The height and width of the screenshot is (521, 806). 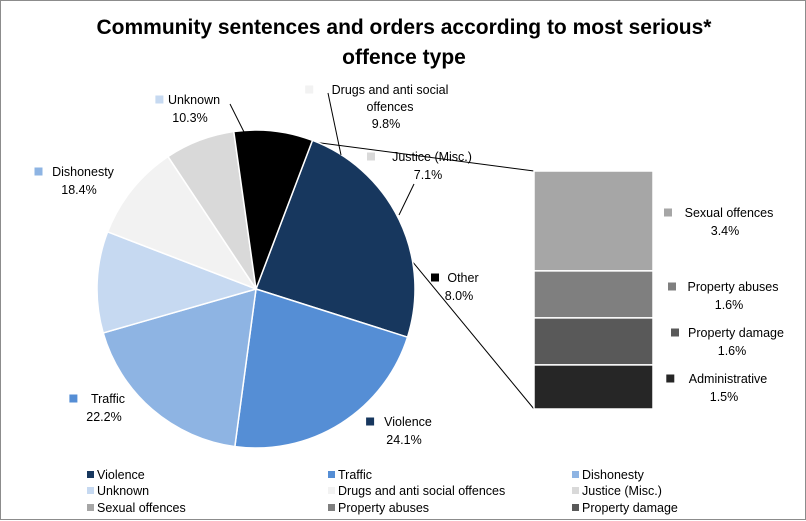 I want to click on leader-lines, so click(x=322, y=154).